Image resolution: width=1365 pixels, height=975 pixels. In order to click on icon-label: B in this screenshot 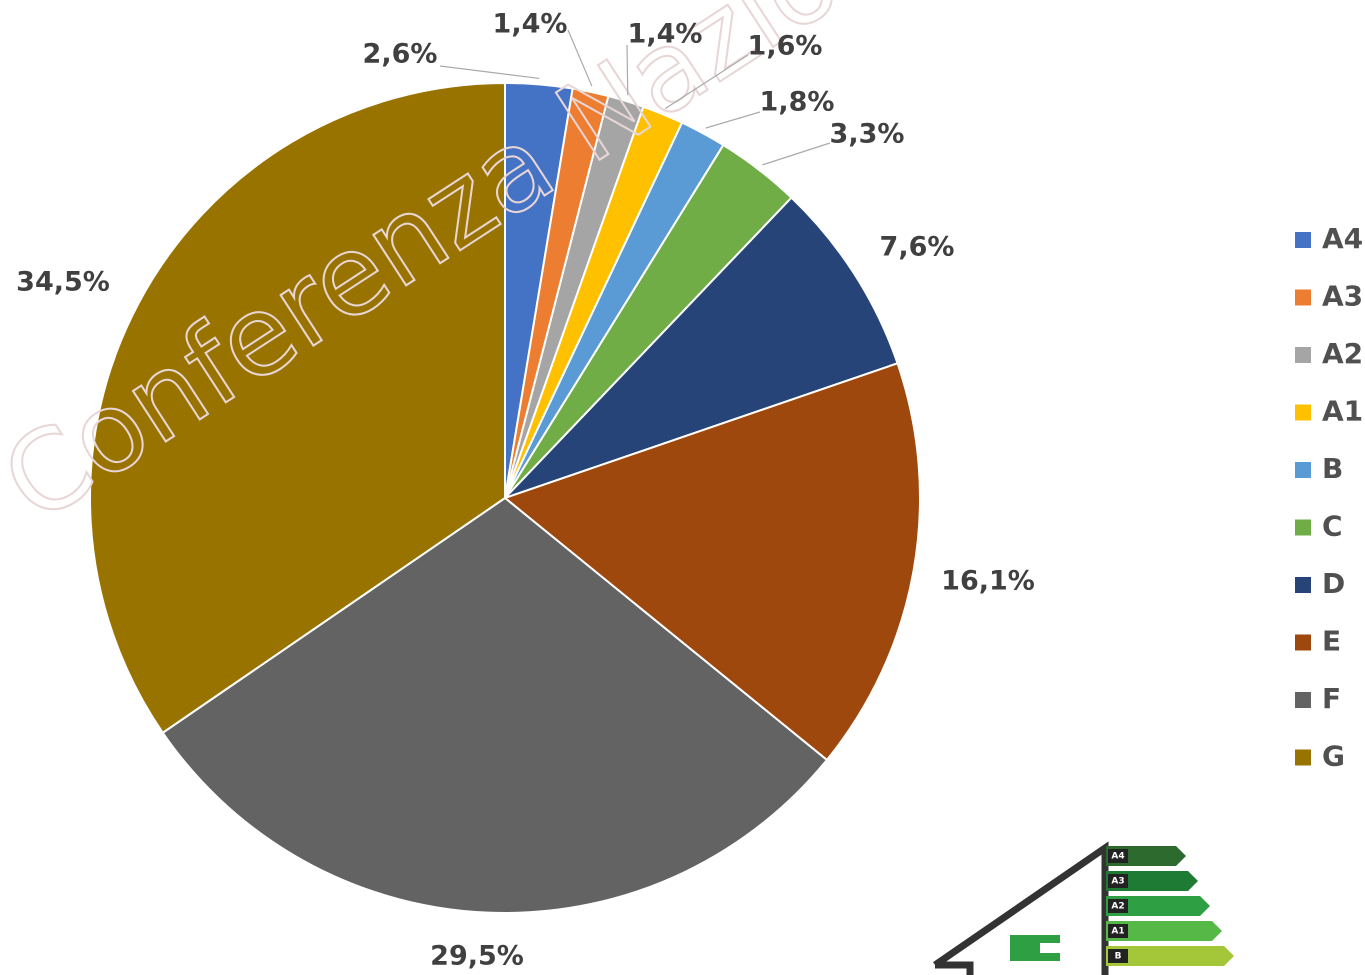, I will do `click(1118, 957)`.